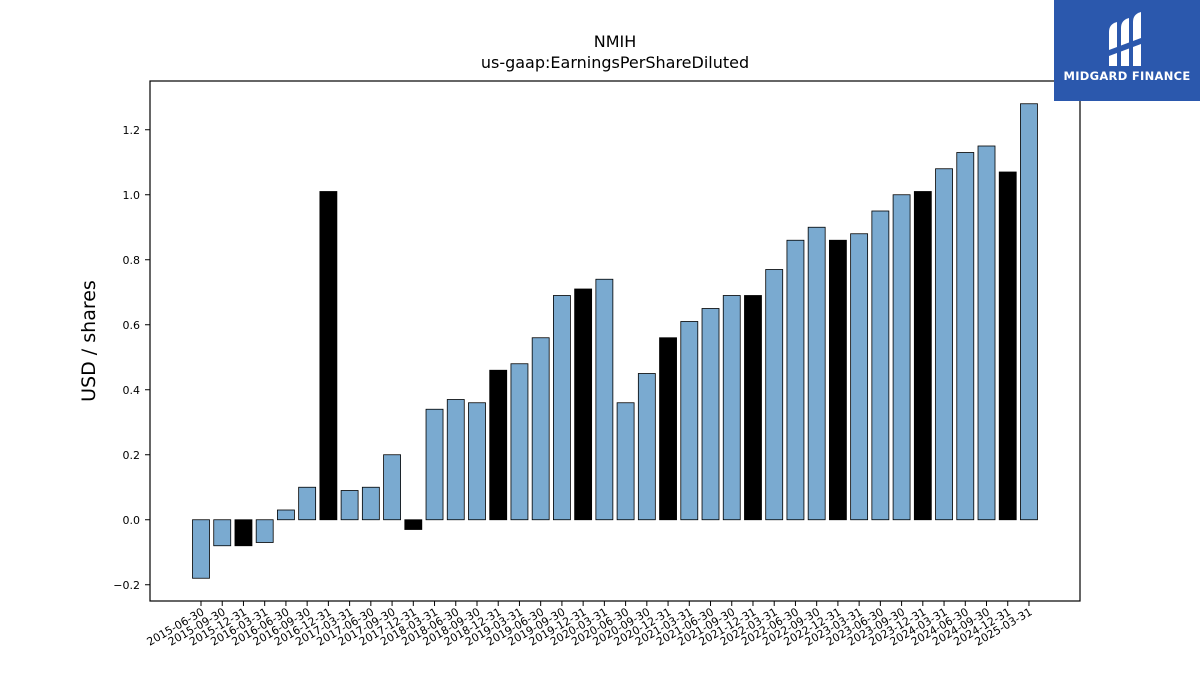  Describe the element at coordinates (132, 130) in the screenshot. I see `y-tick-label: 1.2` at that location.